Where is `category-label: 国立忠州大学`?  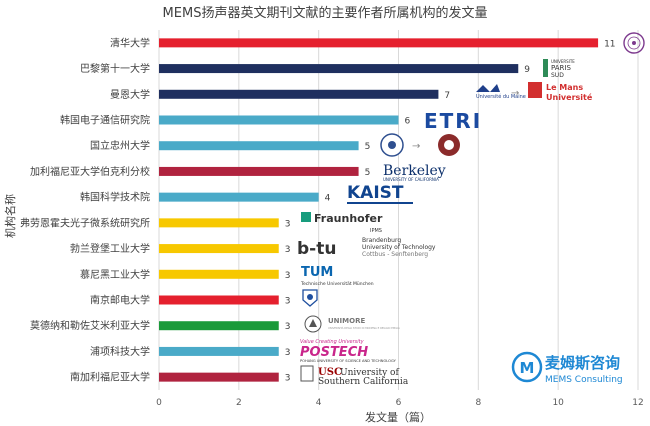 category-label: 国立忠州大学 is located at coordinates (120, 145).